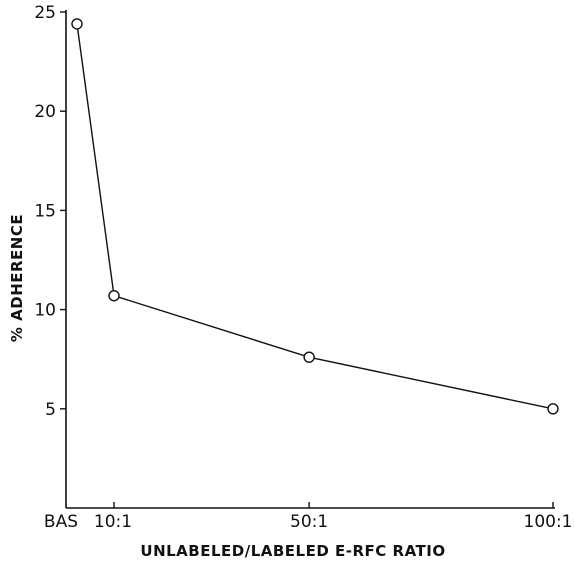  Describe the element at coordinates (45, 13) in the screenshot. I see `y-tick-label: 25` at that location.